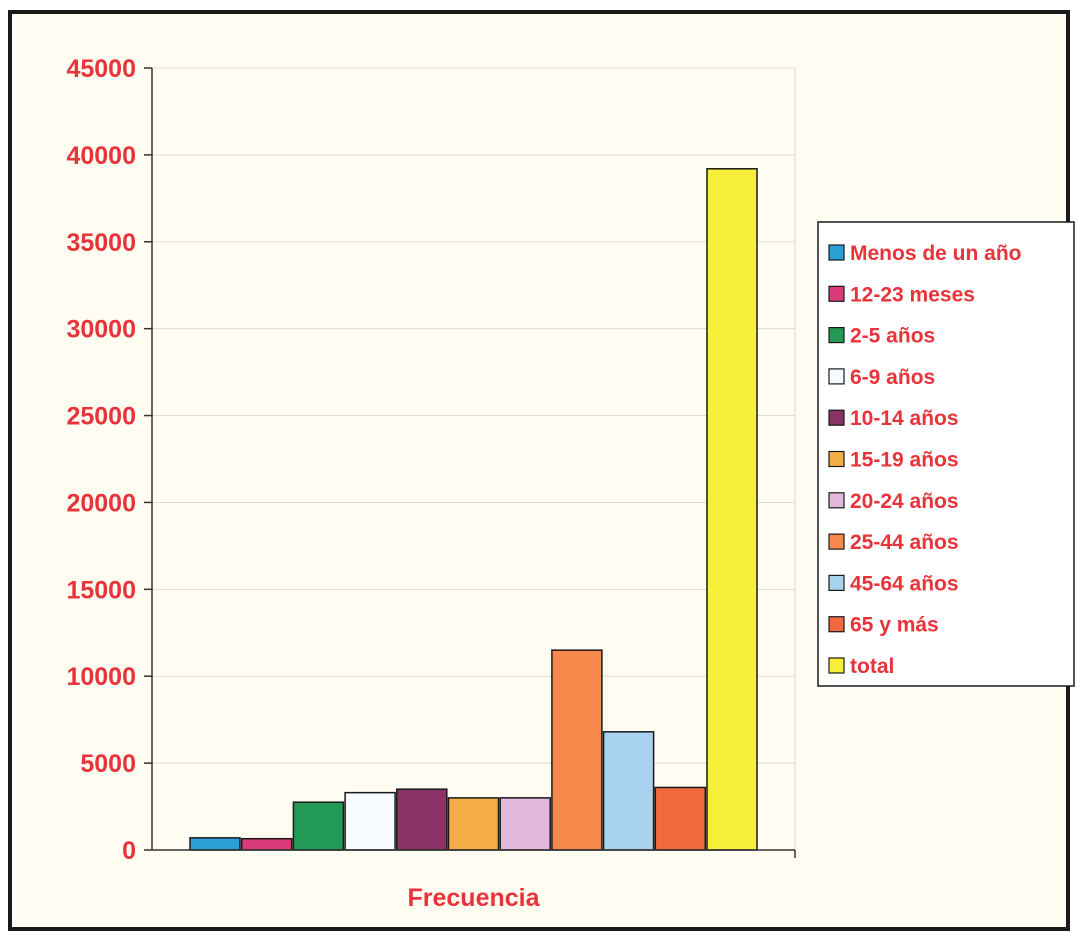 This screenshot has height=941, width=1080. What do you see at coordinates (473, 824) in the screenshot?
I see `bar-15-19-años` at bounding box center [473, 824].